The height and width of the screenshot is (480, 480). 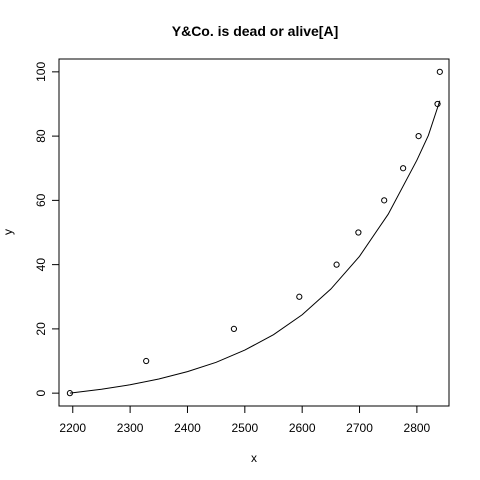 What do you see at coordinates (245, 420) in the screenshot?
I see `x-axis: 2200 2300 2400 2500 2600 2700 2800` at bounding box center [245, 420].